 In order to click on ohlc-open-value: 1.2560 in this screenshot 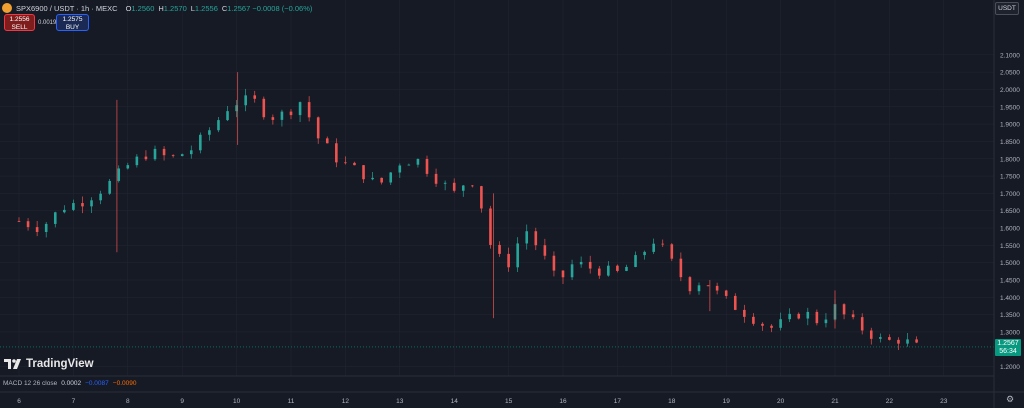, I will do `click(143, 8)`.